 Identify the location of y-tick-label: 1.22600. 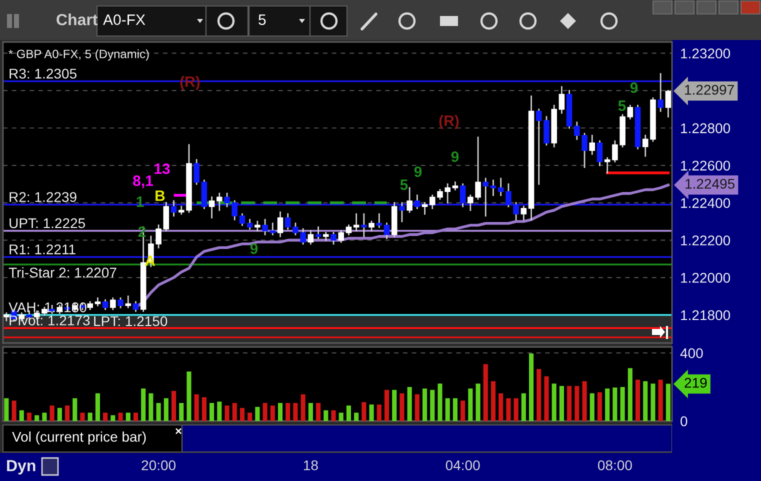
(705, 165).